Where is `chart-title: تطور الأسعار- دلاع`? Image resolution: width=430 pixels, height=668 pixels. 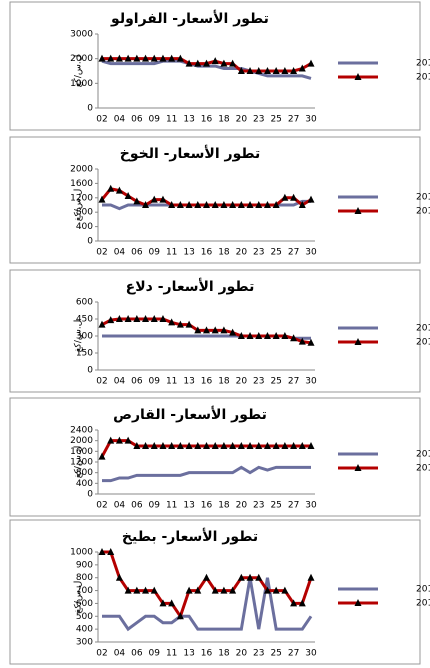 chart-title: تطور الأسعار- دلاع is located at coordinates (190, 286).